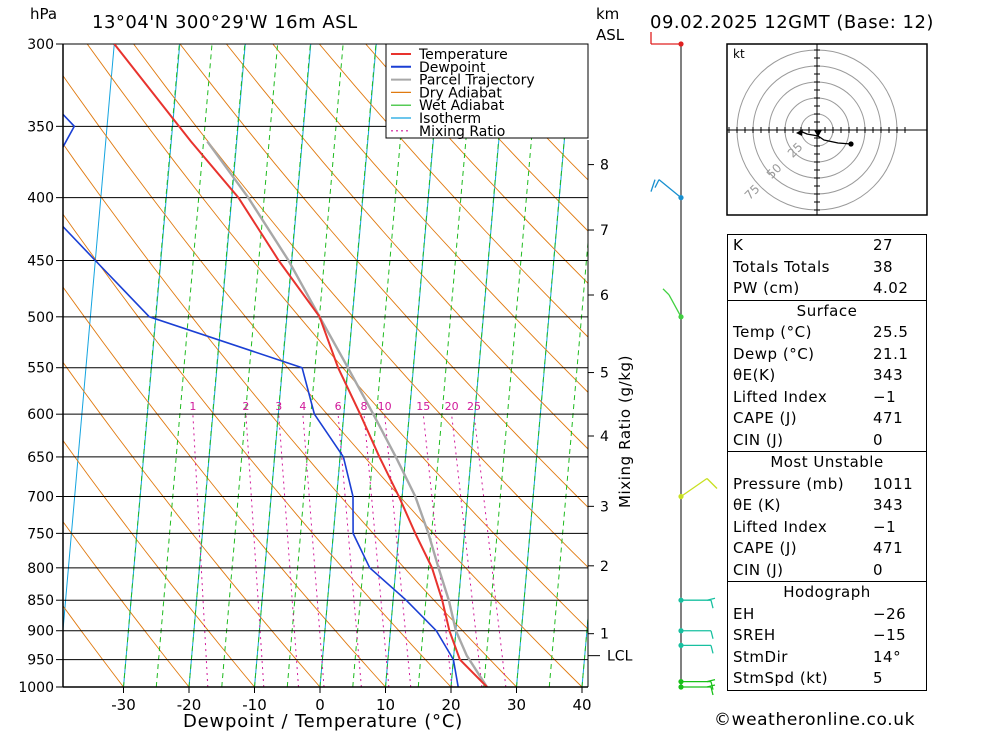 The height and width of the screenshot is (733, 1000). I want to click on mu-theta-value: 343, so click(888, 505).